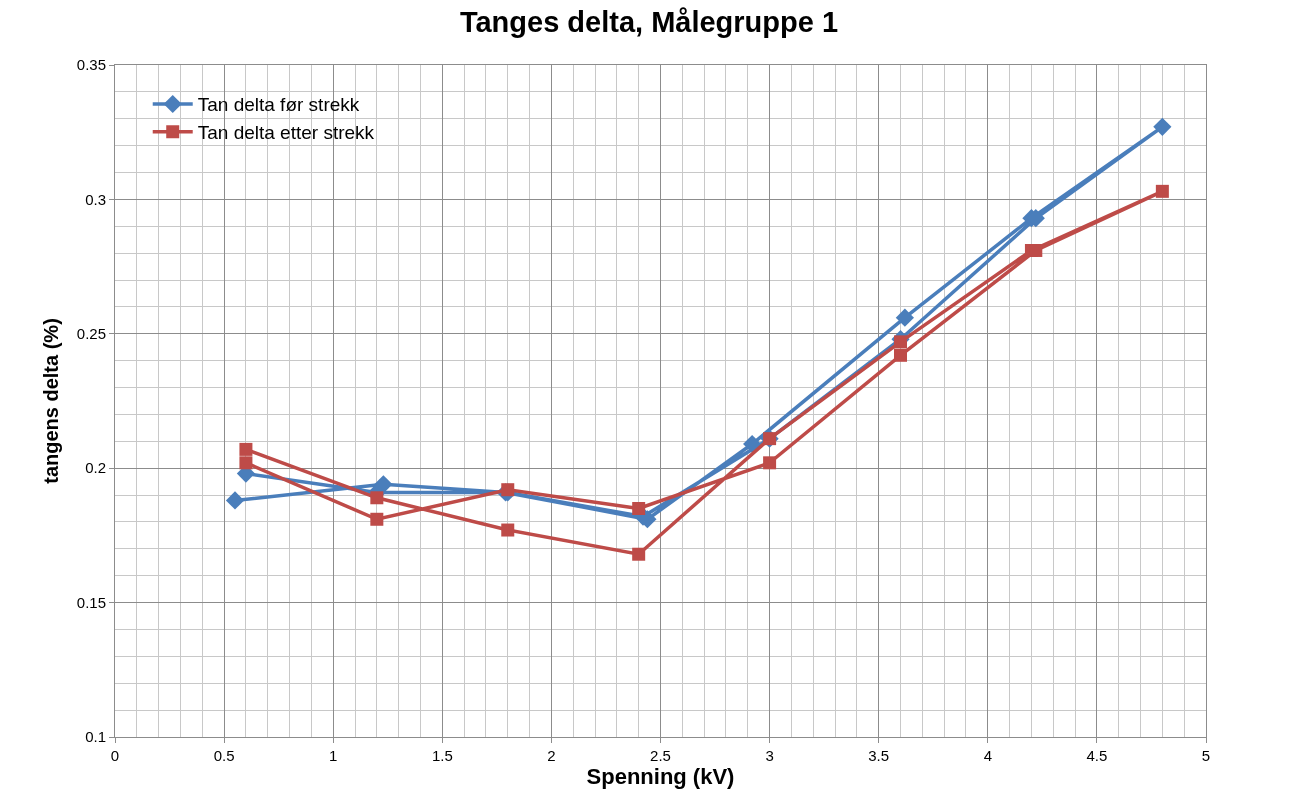  Describe the element at coordinates (95, 468) in the screenshot. I see `y-tick-label: 0.2` at that location.